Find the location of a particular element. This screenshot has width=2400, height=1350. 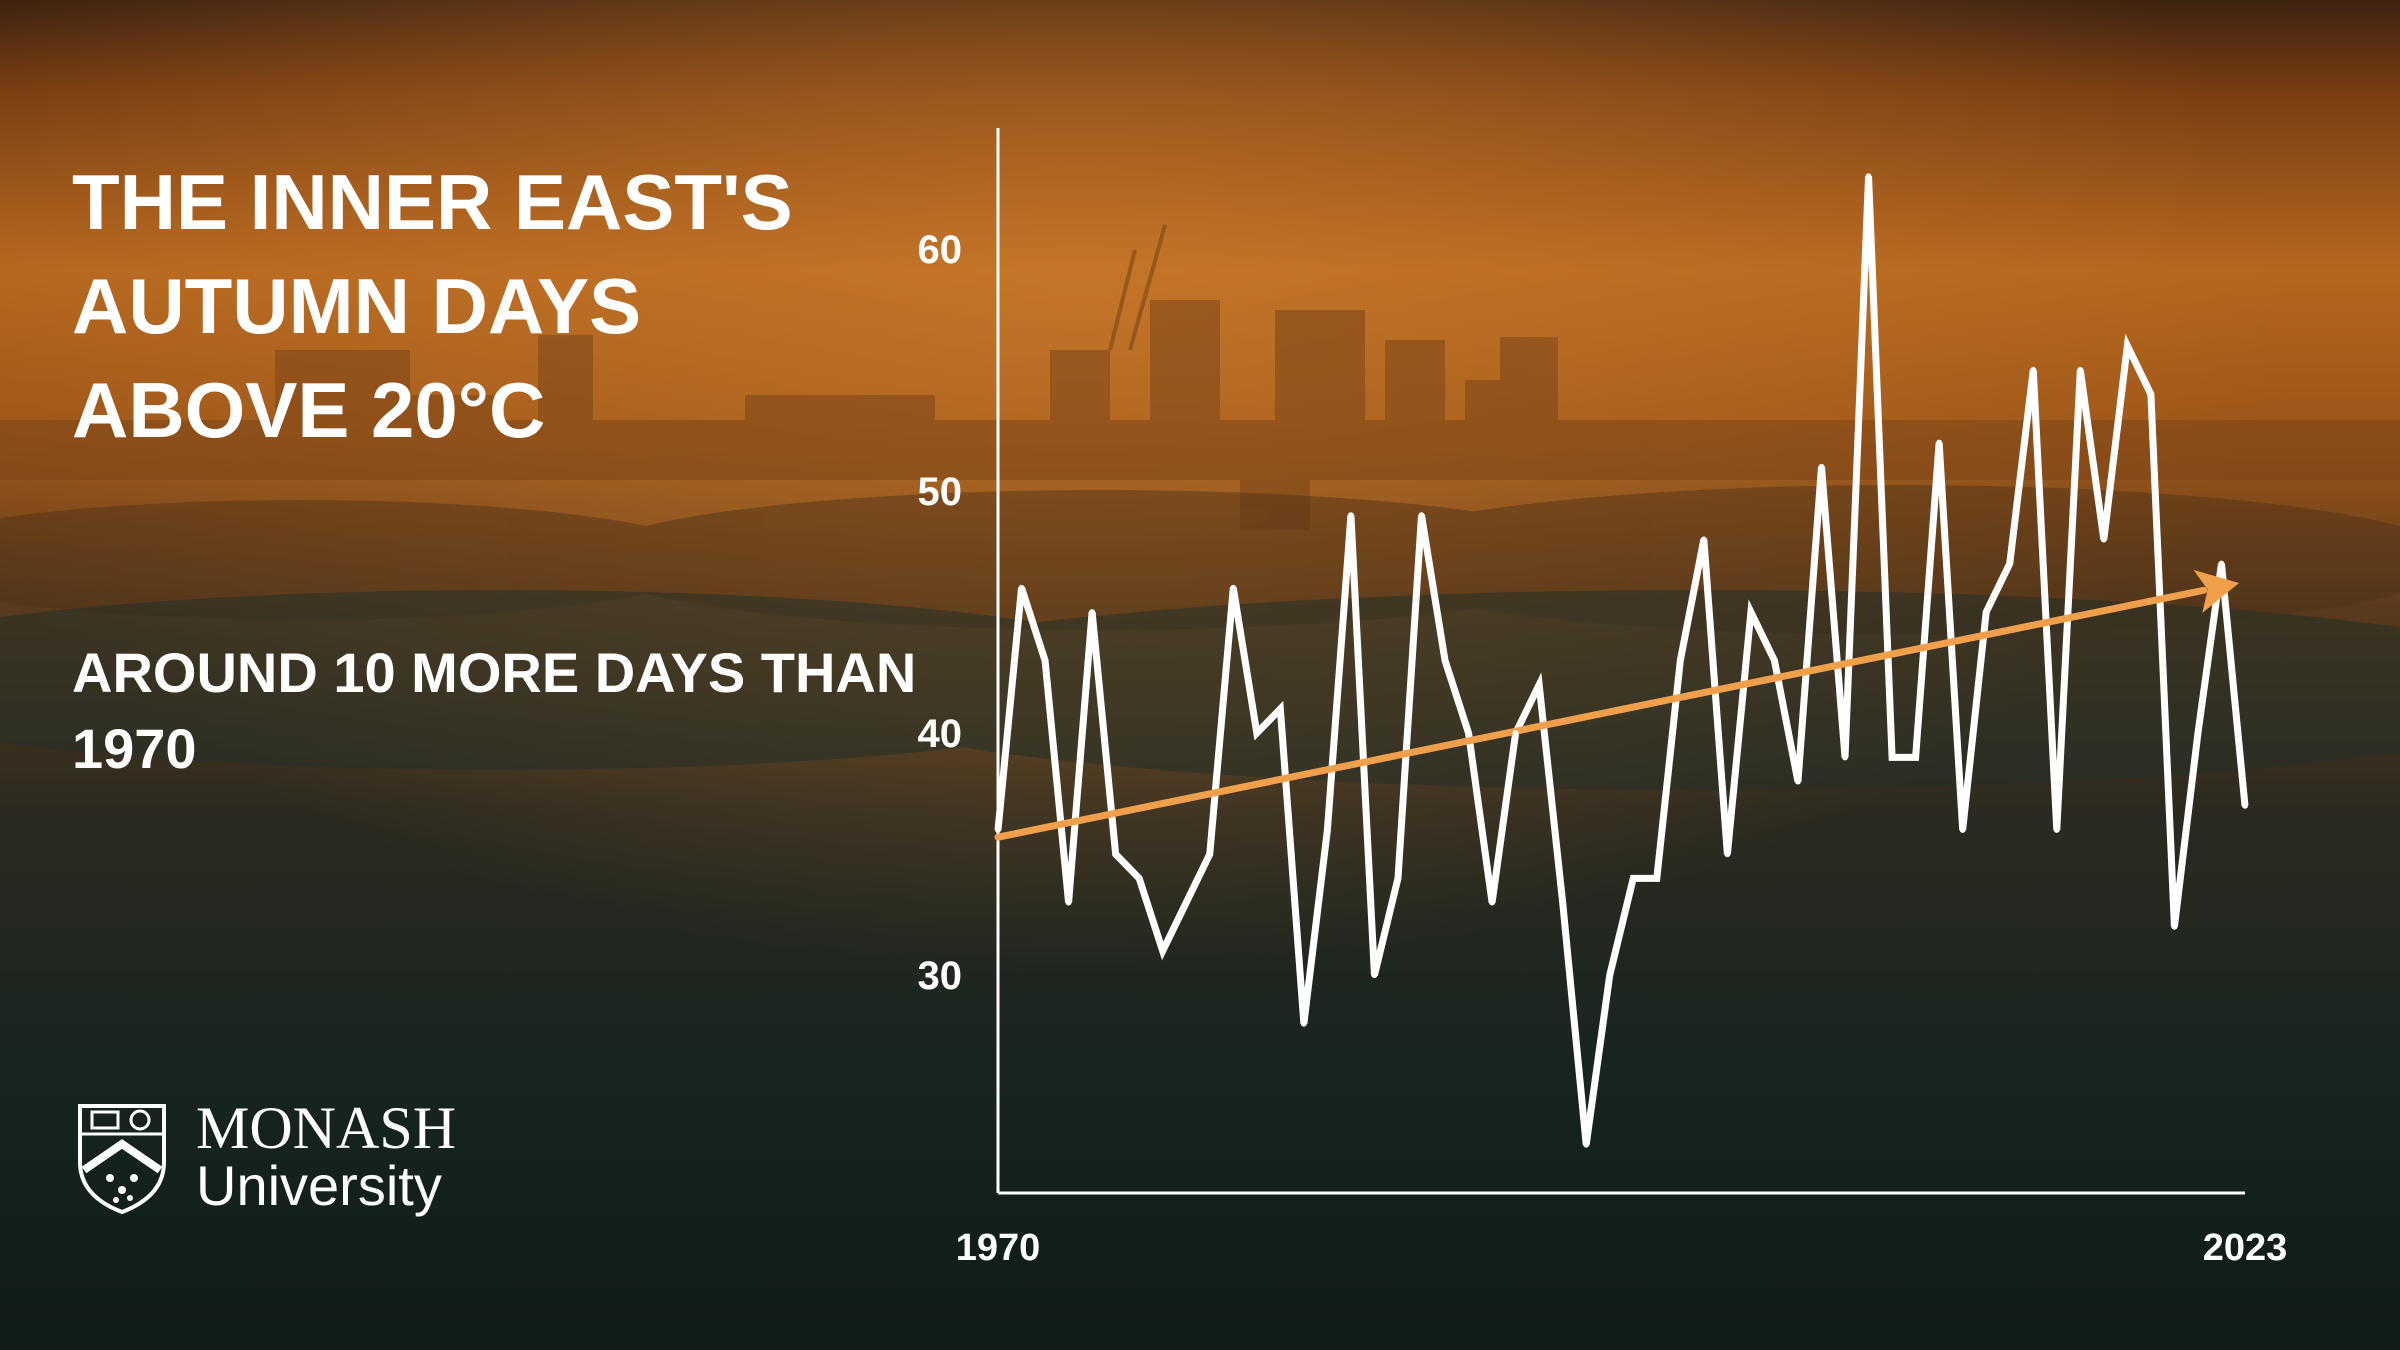

monash-crest-icon is located at coordinates (122, 1159).